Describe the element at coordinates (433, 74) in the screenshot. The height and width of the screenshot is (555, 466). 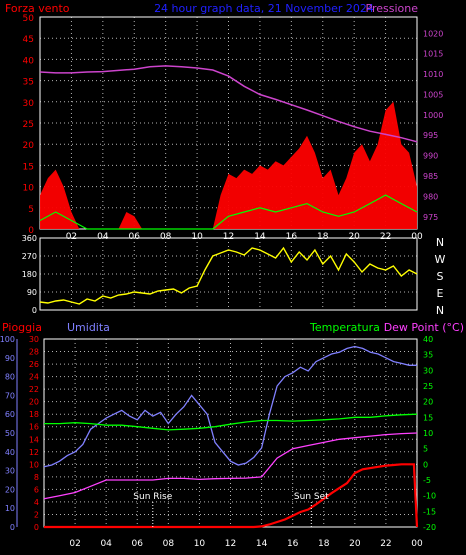
I see `top-right-tick-label: 1010` at that location.